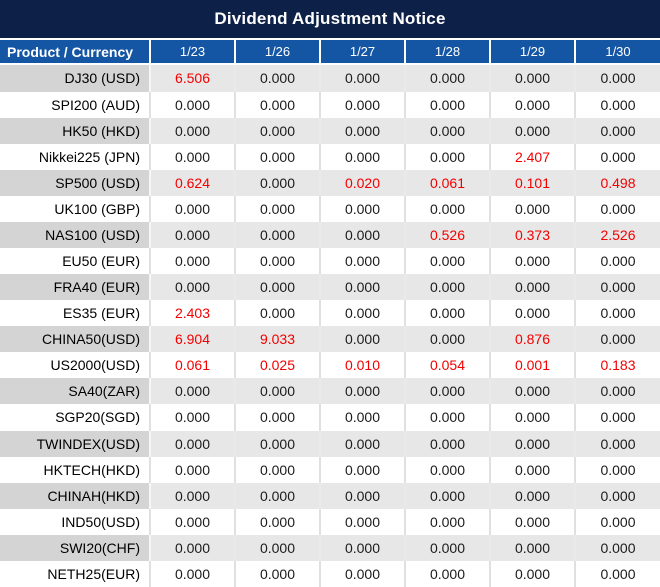 This screenshot has height=587, width=660. What do you see at coordinates (192, 365) in the screenshot?
I see `value-cell: 0.061` at bounding box center [192, 365].